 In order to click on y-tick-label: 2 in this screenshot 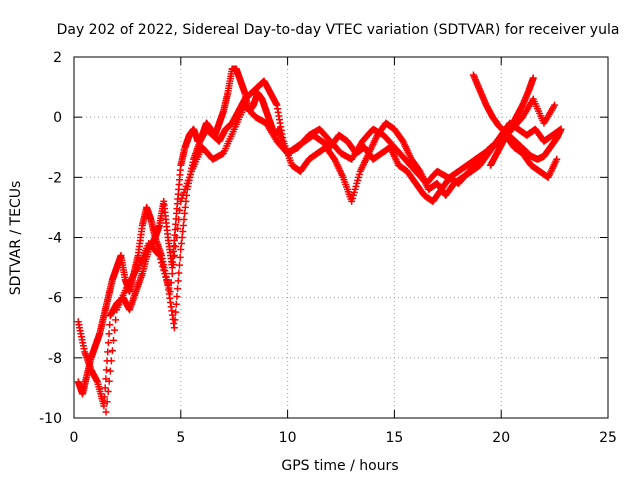, I will do `click(57, 58)`.